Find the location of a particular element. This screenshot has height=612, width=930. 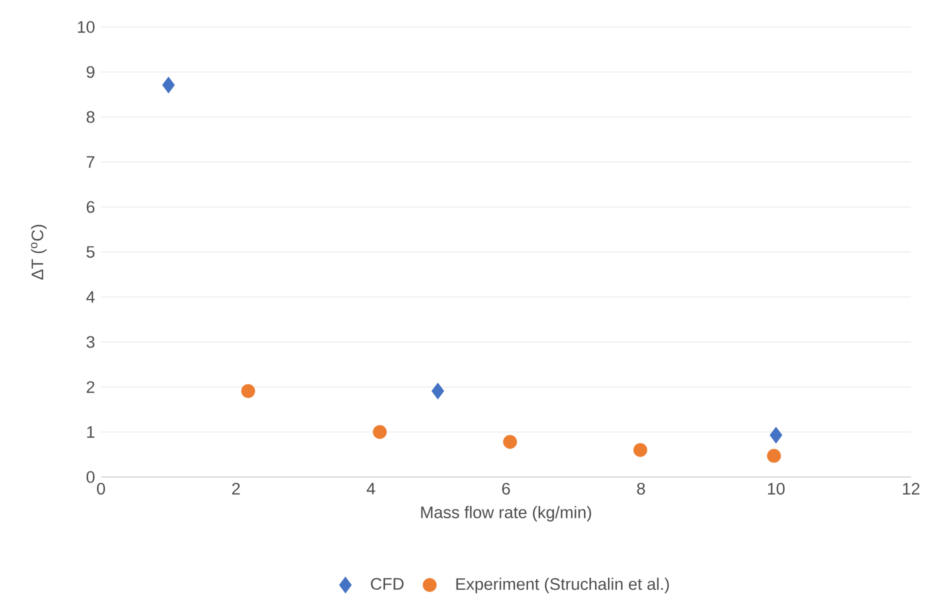

x-tick-label: 4 is located at coordinates (371, 488).